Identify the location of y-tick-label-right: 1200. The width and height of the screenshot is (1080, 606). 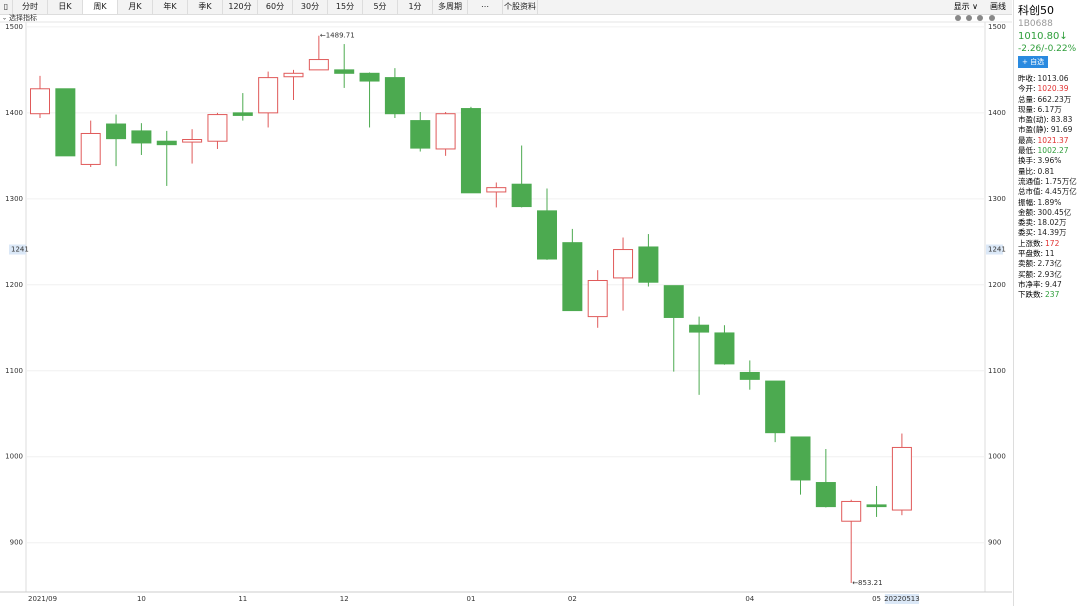
(997, 285).